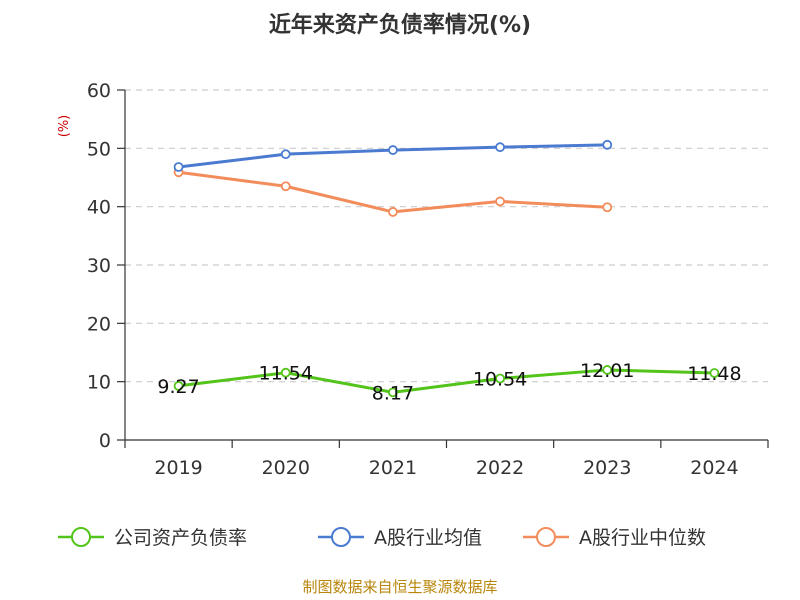  Describe the element at coordinates (399, 587) in the screenshot. I see `source-note: 制图数据来自恒生聚源数据库` at that location.